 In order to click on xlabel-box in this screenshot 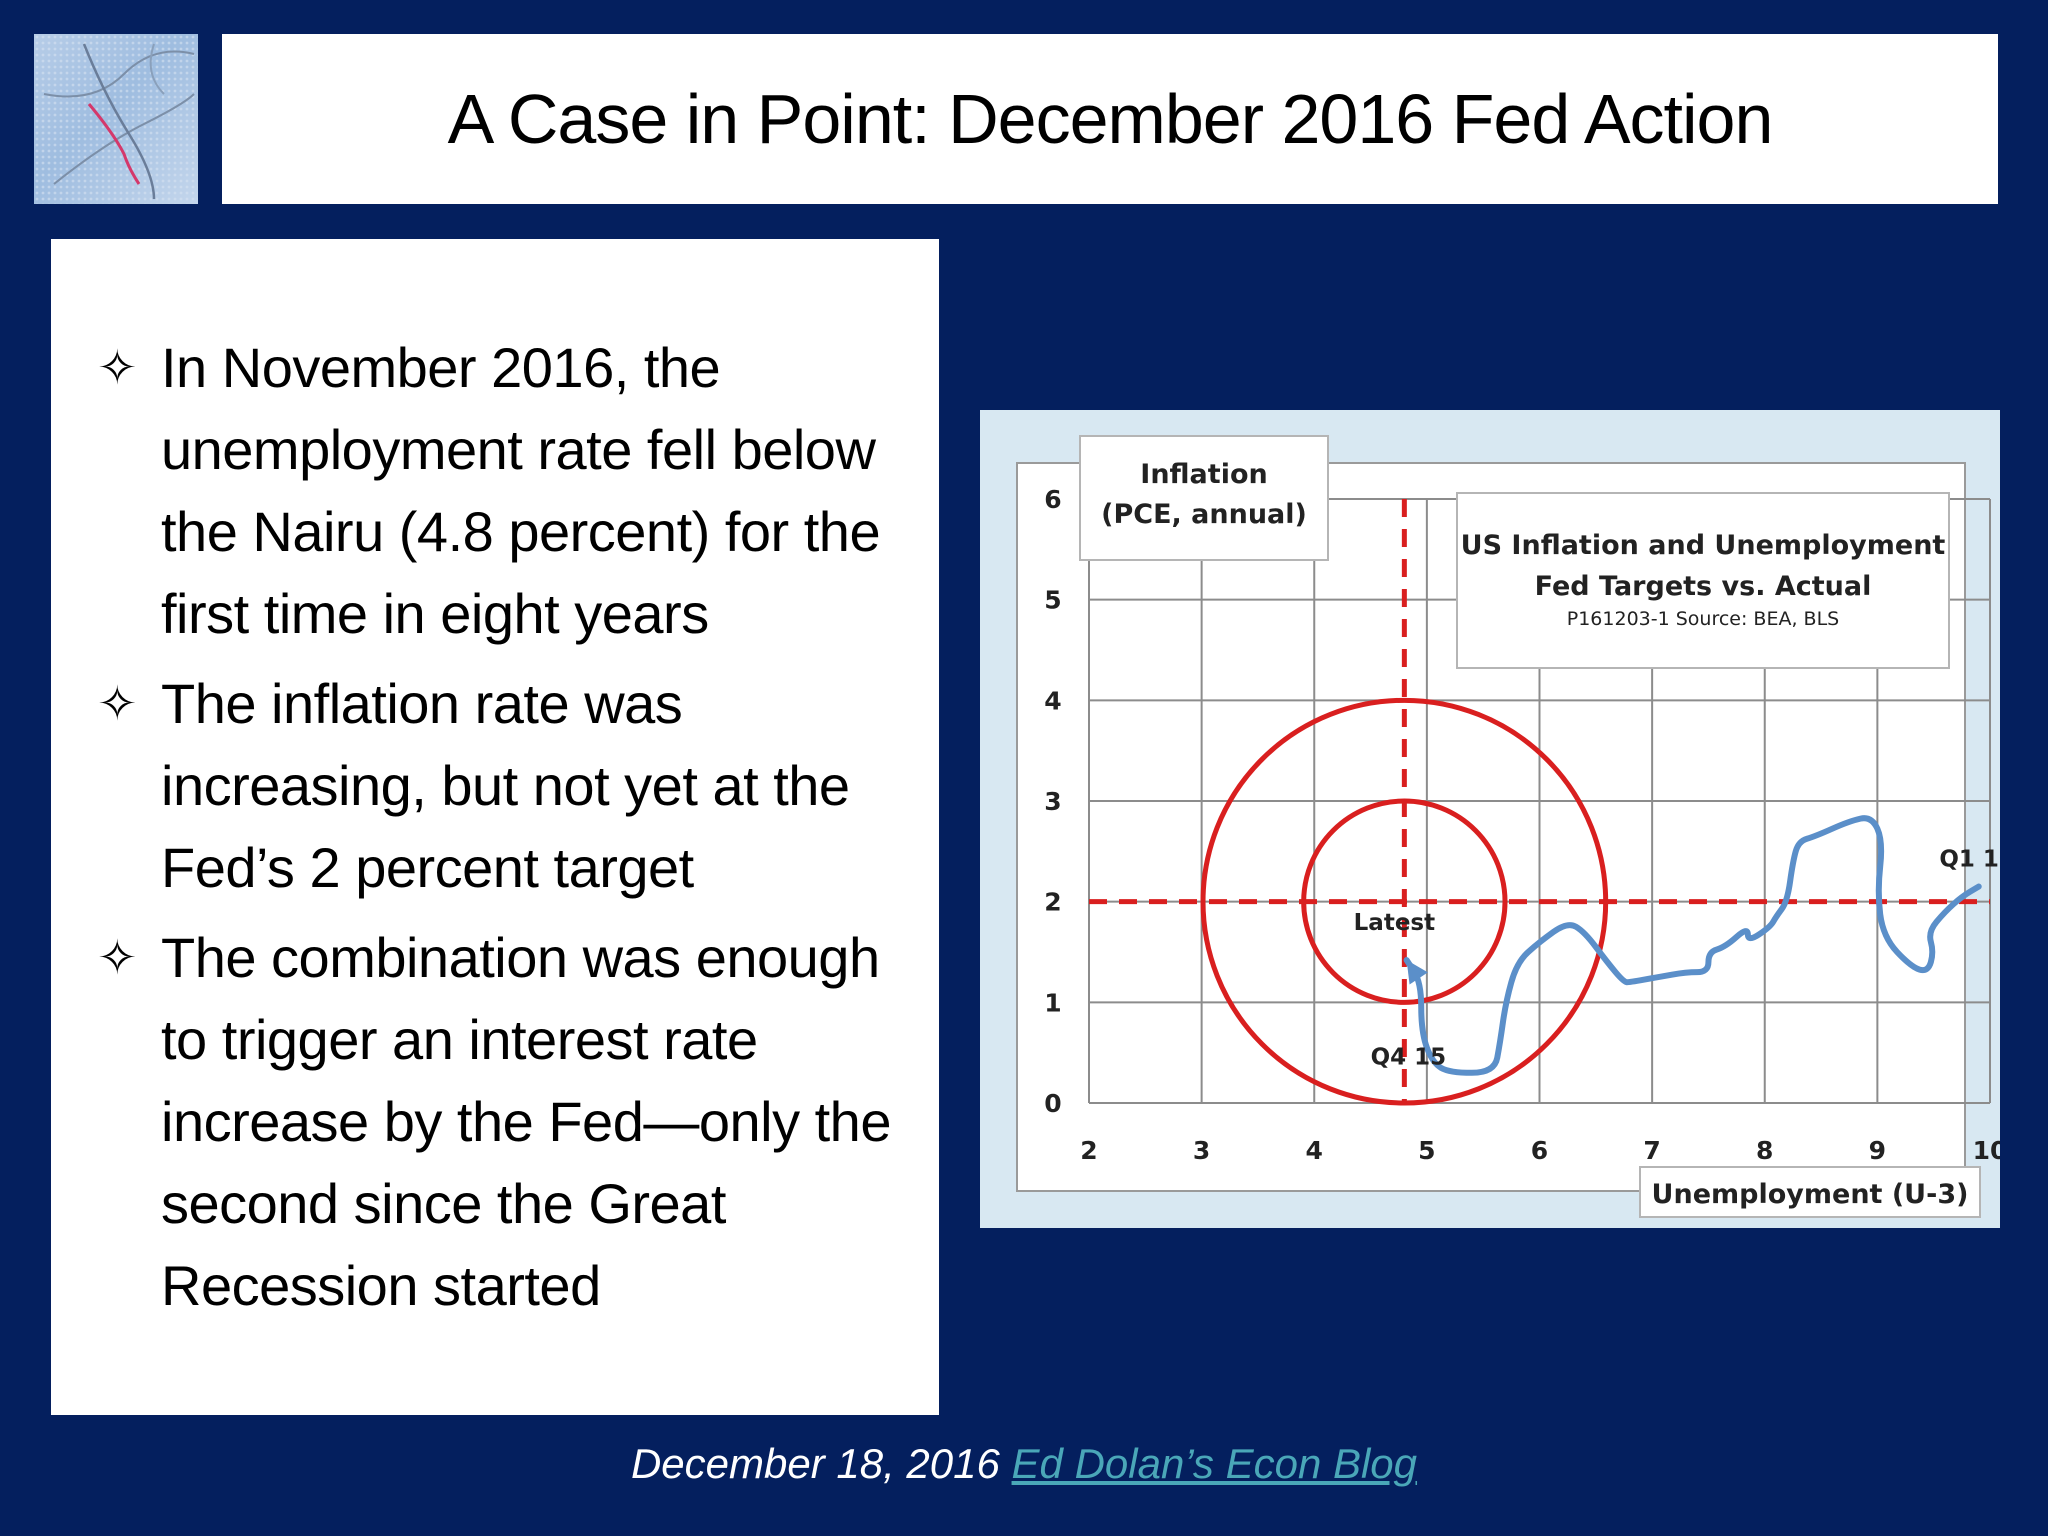, I will do `click(1810, 1192)`.